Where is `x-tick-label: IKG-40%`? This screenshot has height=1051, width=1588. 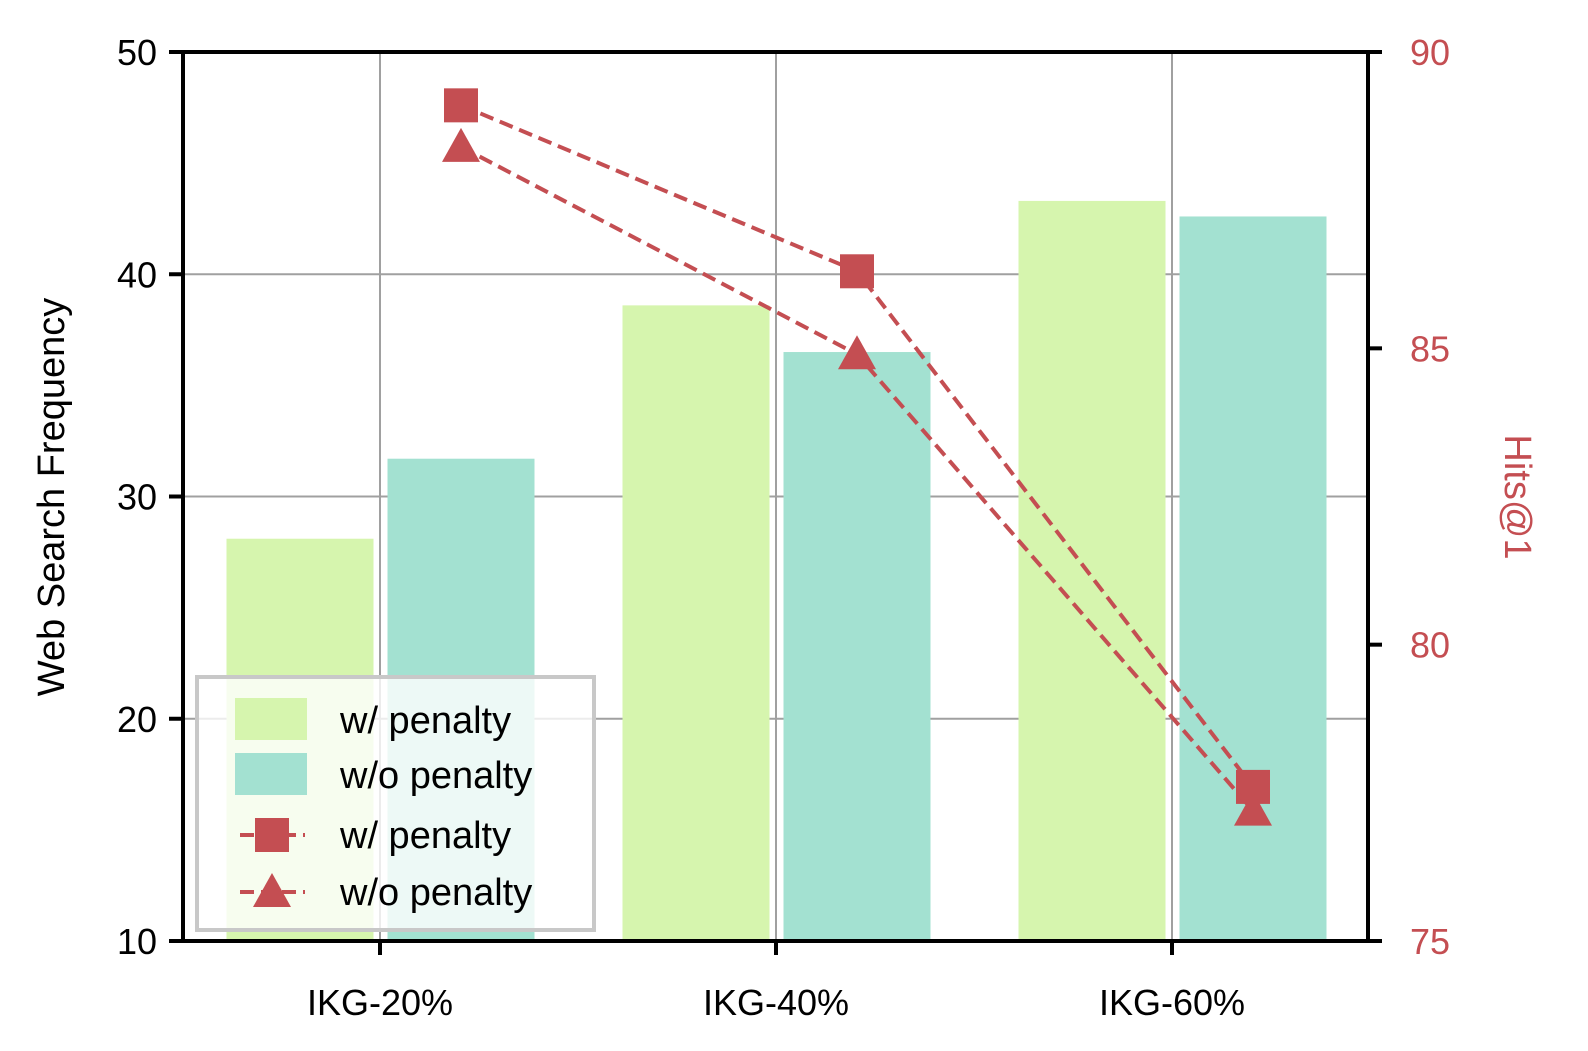 x-tick-label: IKG-40% is located at coordinates (776, 1002).